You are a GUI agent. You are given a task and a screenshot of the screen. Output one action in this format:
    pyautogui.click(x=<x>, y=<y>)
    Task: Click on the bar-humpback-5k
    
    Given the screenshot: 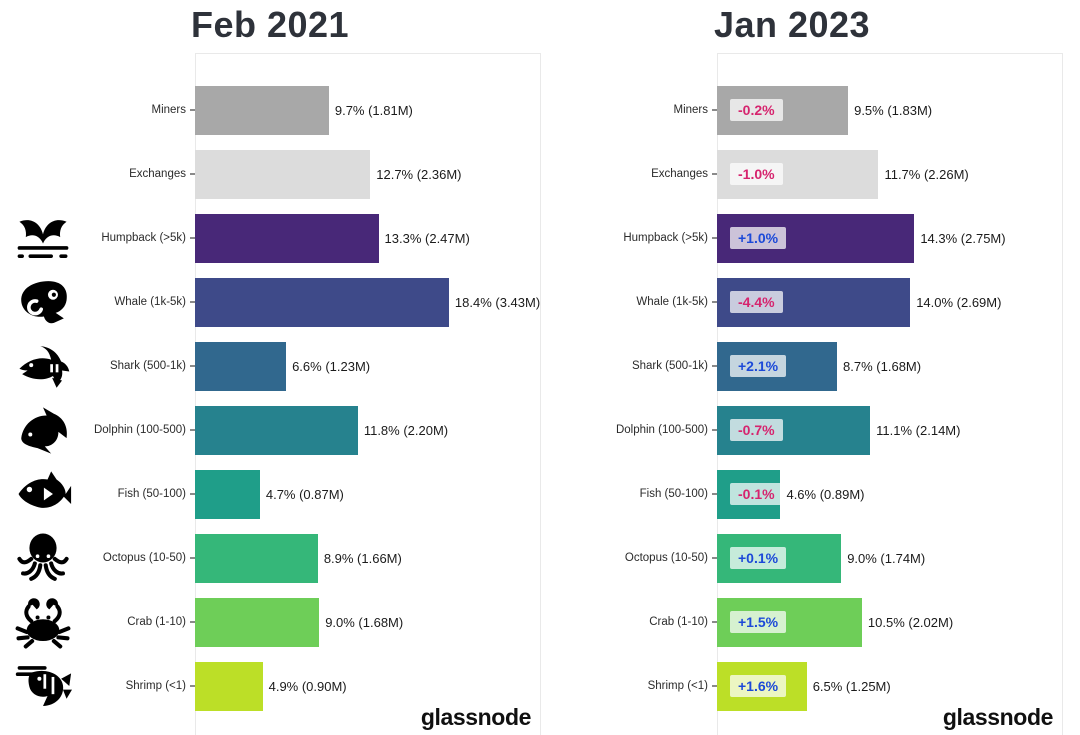 What is the action you would take?
    pyautogui.click(x=287, y=238)
    